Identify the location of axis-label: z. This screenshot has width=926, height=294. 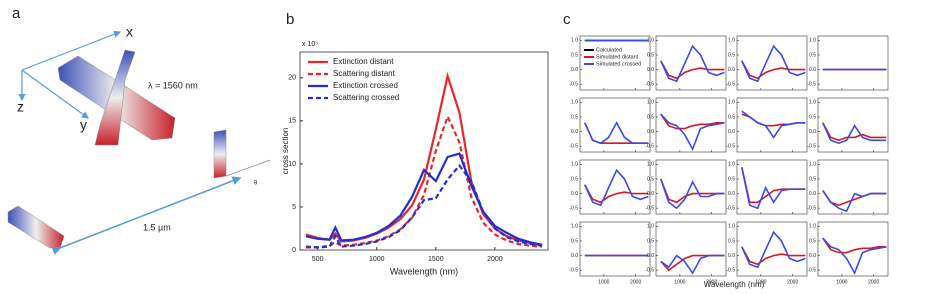
(20, 107).